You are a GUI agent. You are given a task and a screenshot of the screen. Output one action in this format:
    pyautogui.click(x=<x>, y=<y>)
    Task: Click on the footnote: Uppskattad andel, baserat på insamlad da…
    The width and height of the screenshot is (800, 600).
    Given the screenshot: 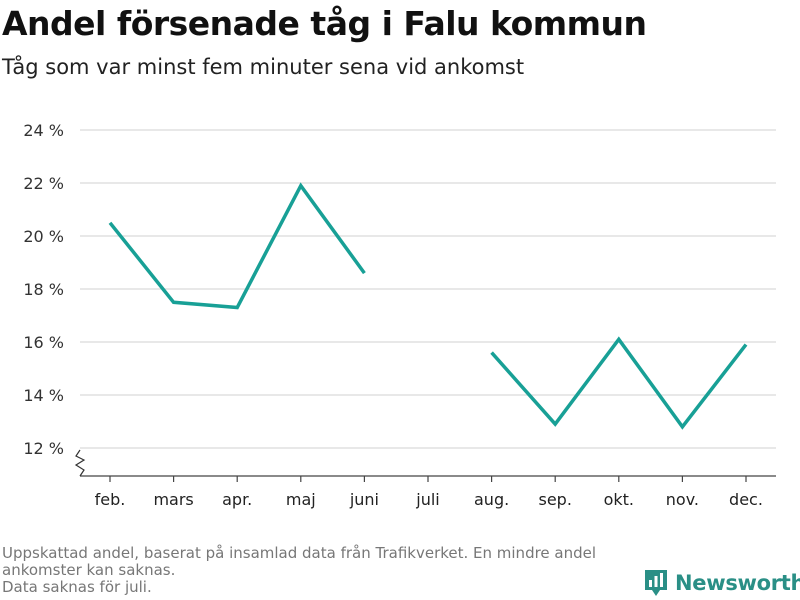 What is the action you would take?
    pyautogui.click(x=322, y=570)
    